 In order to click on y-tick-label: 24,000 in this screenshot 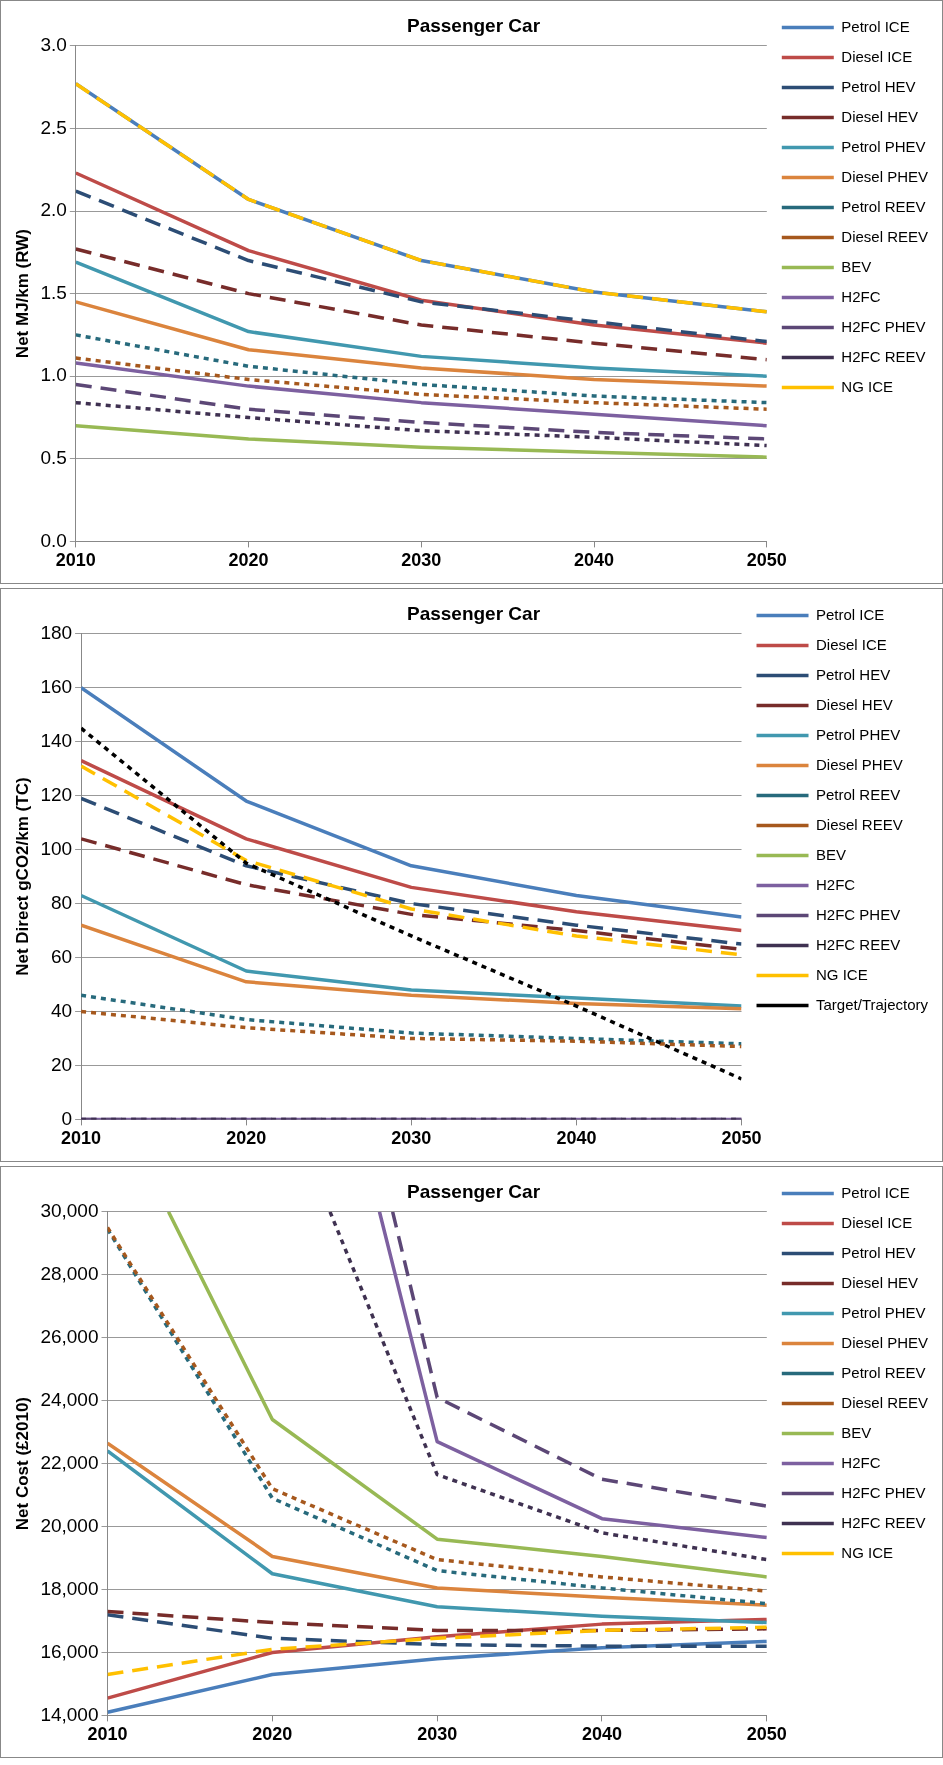, I will do `click(69, 1399)`.